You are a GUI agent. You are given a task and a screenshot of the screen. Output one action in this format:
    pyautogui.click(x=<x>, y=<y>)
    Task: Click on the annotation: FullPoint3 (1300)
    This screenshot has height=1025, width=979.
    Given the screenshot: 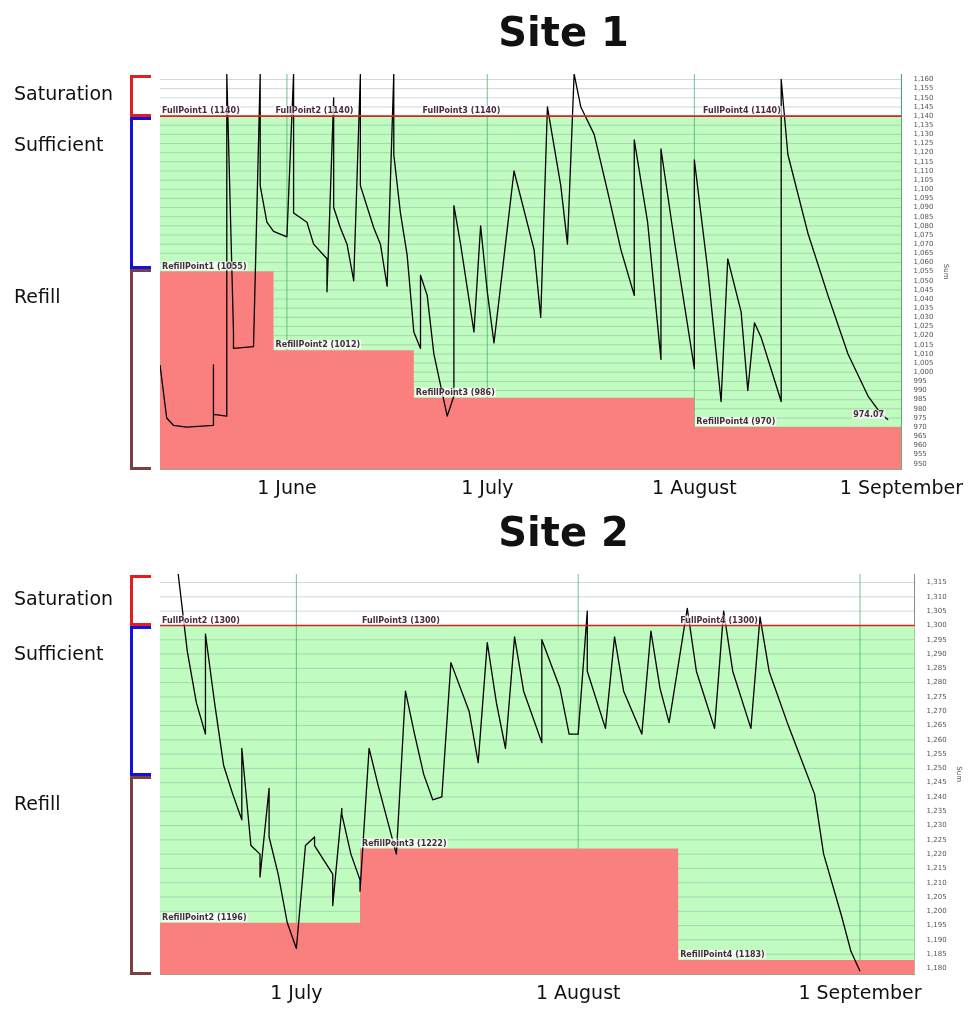 What is the action you would take?
    pyautogui.click(x=401, y=620)
    